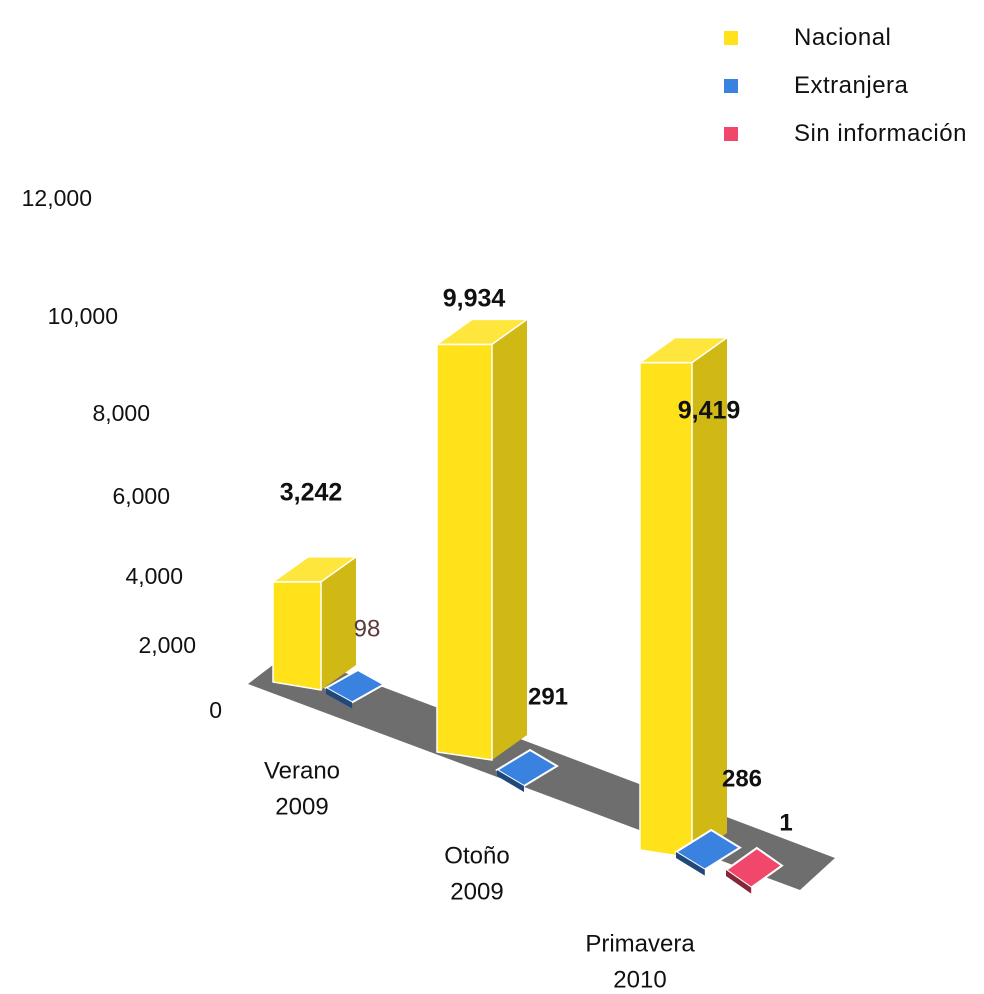 The width and height of the screenshot is (984, 994). Describe the element at coordinates (754, 870) in the screenshot. I see `bar-sin-informacion` at that location.